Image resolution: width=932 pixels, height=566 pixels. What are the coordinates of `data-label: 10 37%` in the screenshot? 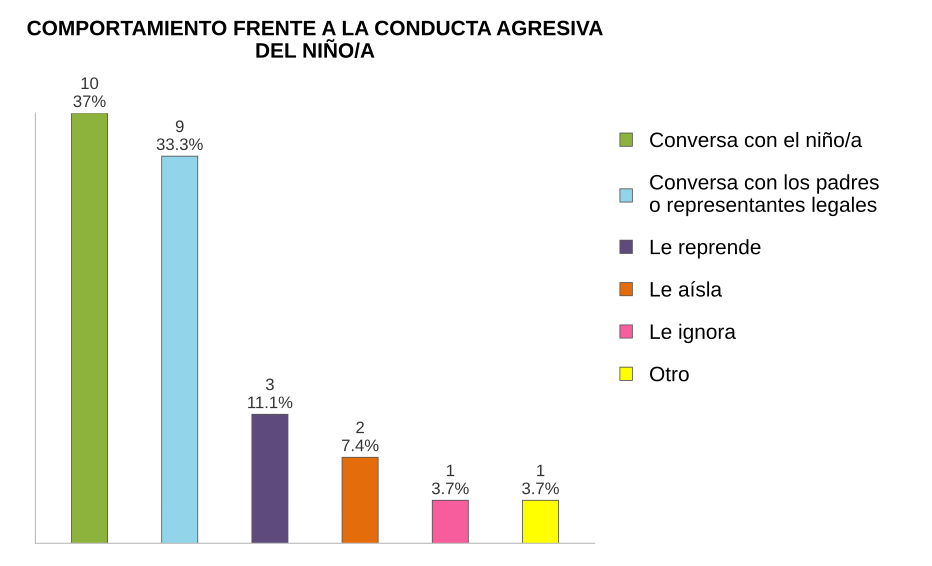 It's located at (89, 92).